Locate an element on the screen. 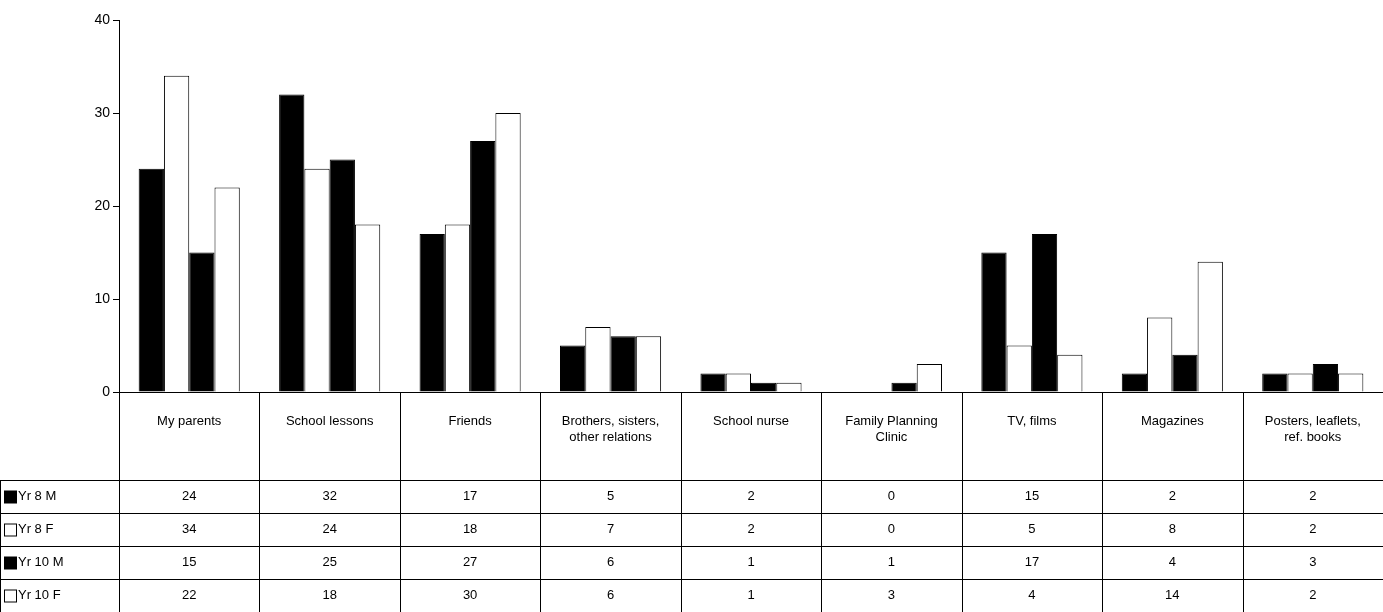 The width and height of the screenshot is (1383, 612). data-label: 7 is located at coordinates (610, 529).